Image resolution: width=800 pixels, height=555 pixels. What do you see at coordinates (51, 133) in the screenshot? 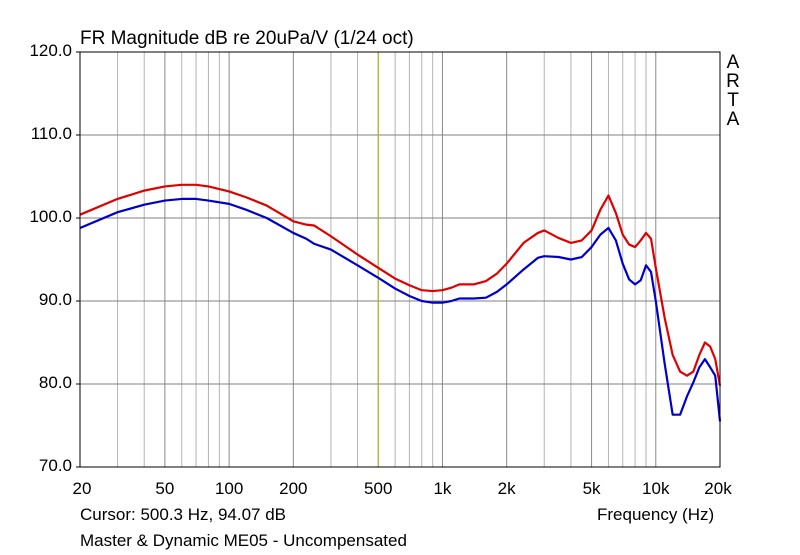
I see `y-tick-label: 110.0` at bounding box center [51, 133].